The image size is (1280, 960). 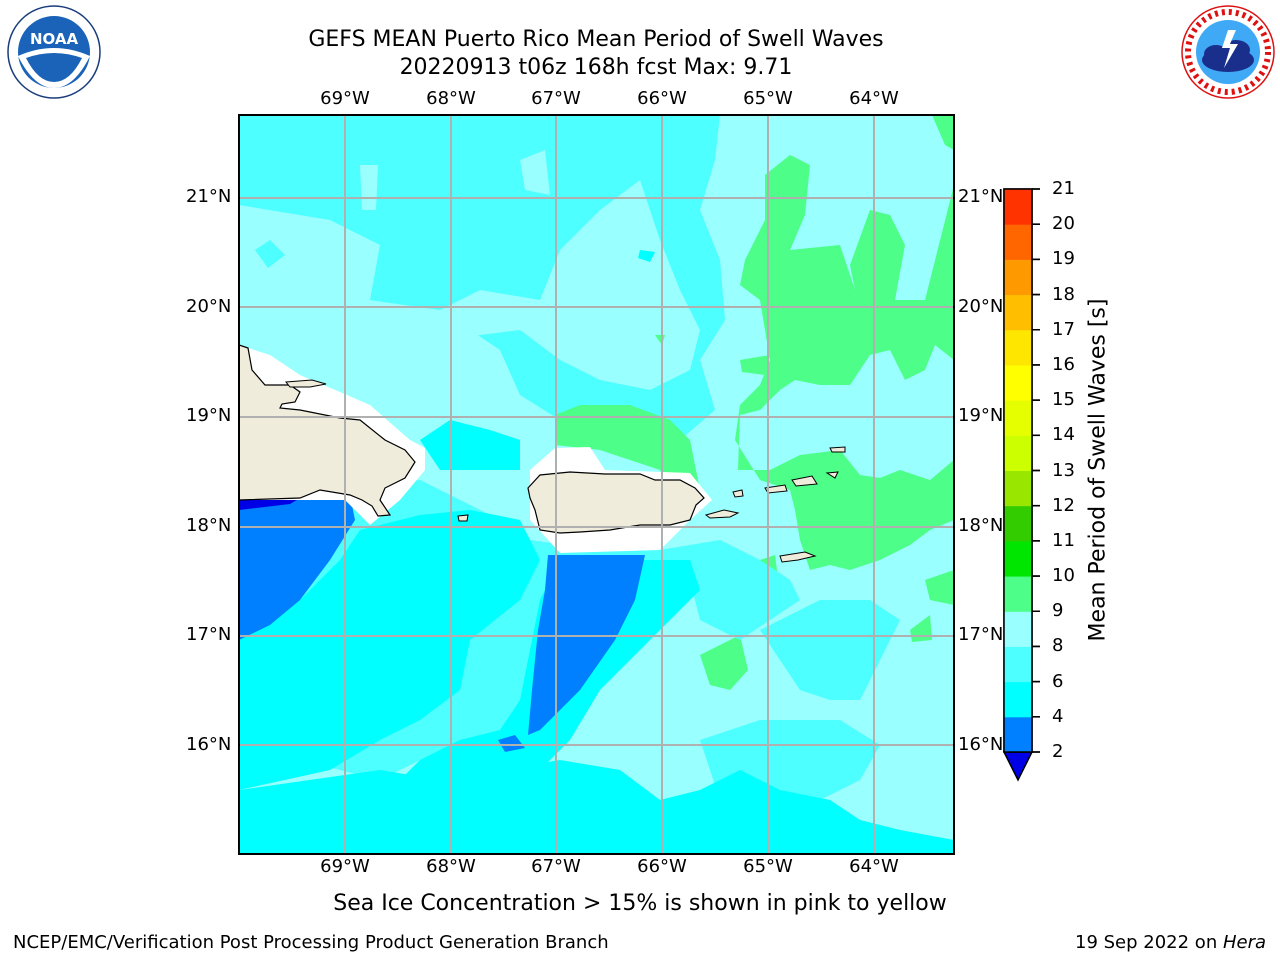 What do you see at coordinates (556, 98) in the screenshot?
I see `lon-label-top: 67°W` at bounding box center [556, 98].